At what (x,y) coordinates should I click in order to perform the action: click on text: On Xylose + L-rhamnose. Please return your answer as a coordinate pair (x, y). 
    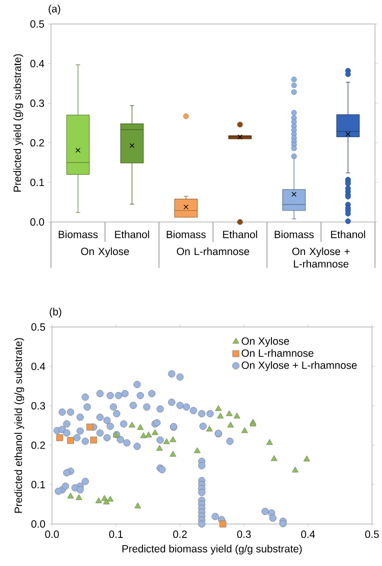
    Looking at the image, I should click on (321, 257).